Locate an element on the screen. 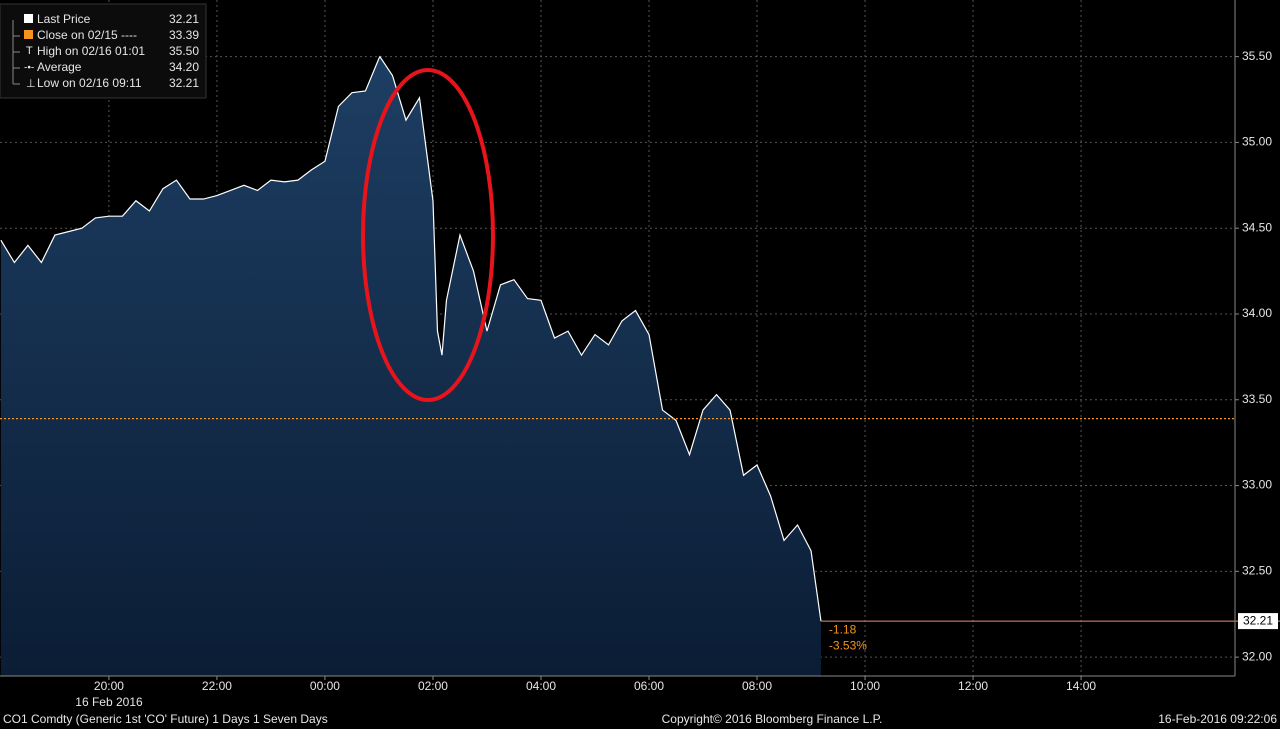 This screenshot has height=729, width=1280. x-tick-label: 20:00 is located at coordinates (109, 686).